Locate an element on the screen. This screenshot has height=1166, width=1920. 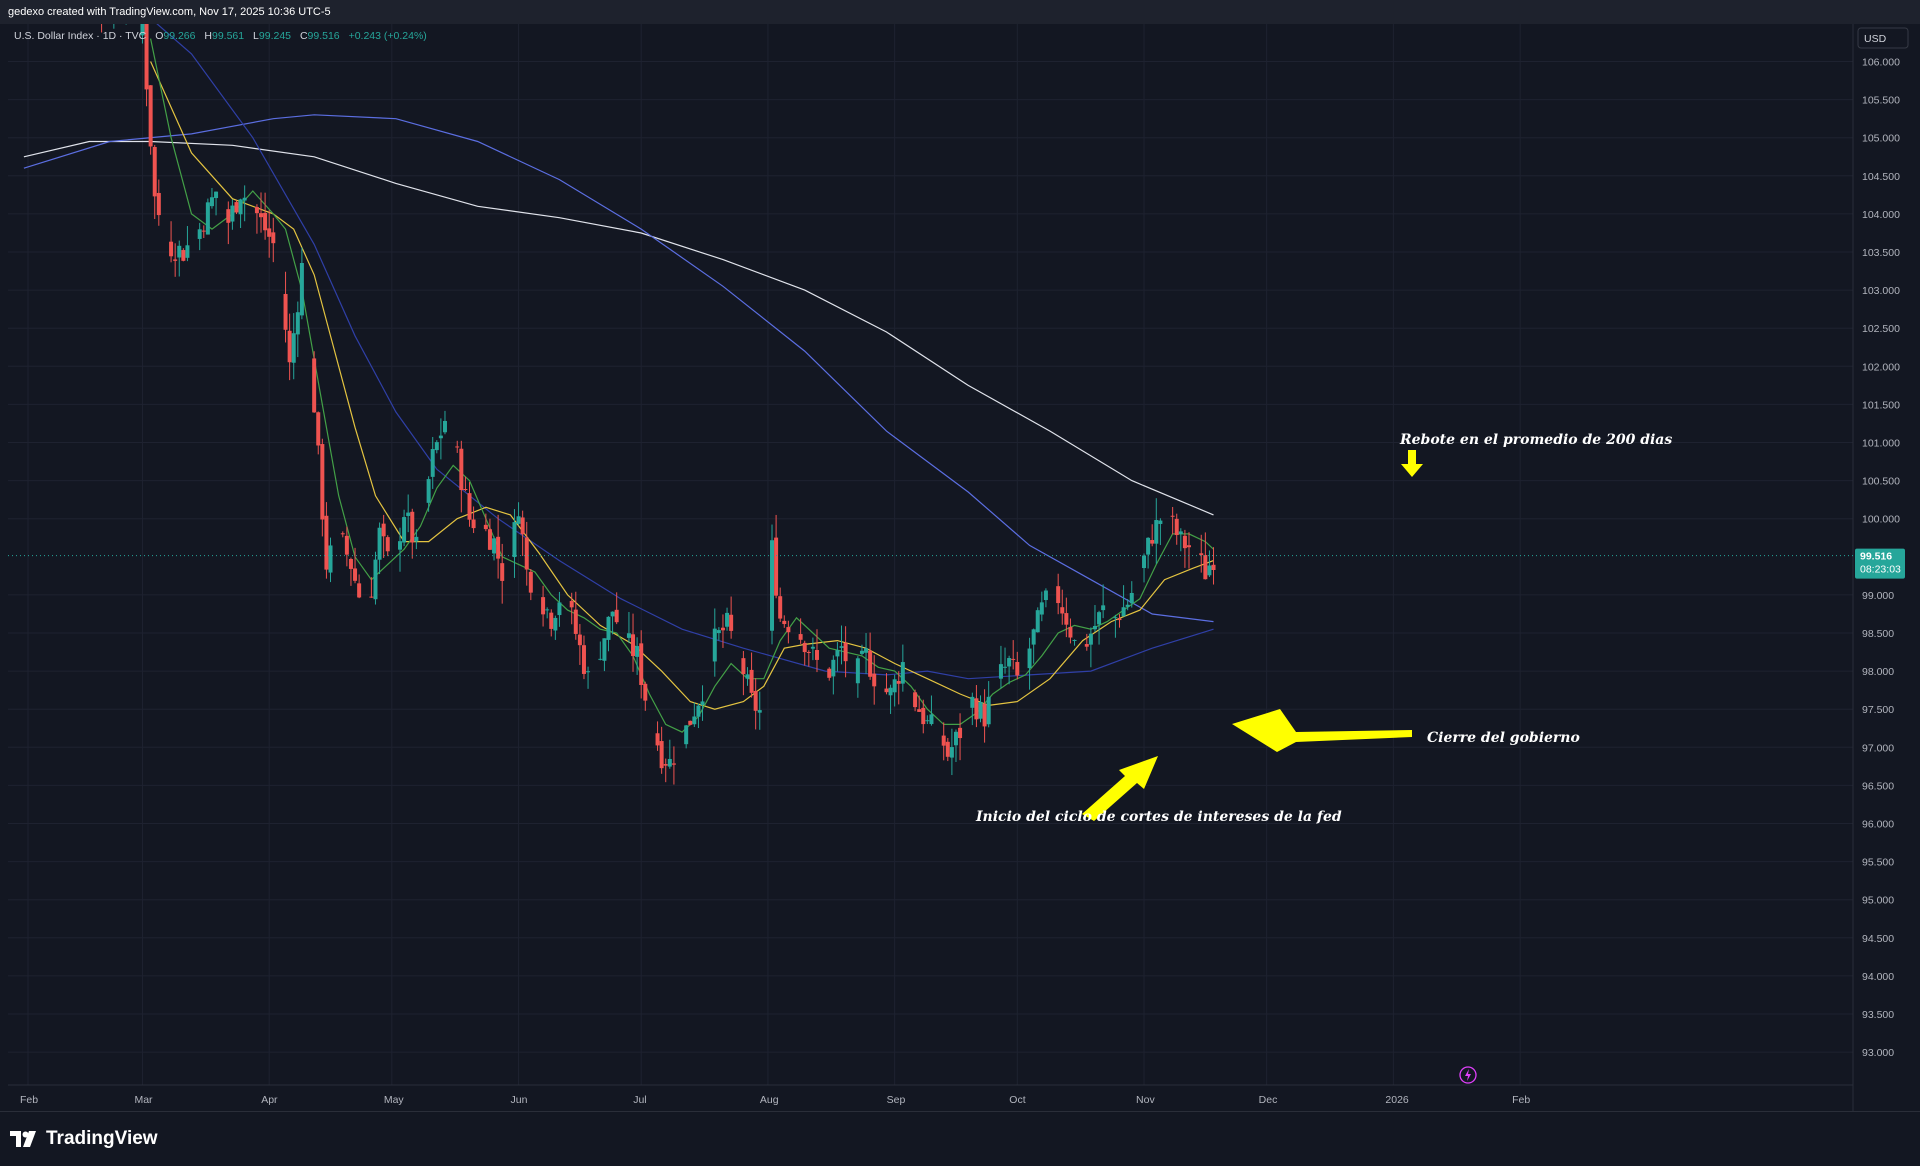
x-tick-label: 2026 is located at coordinates (1397, 1100).